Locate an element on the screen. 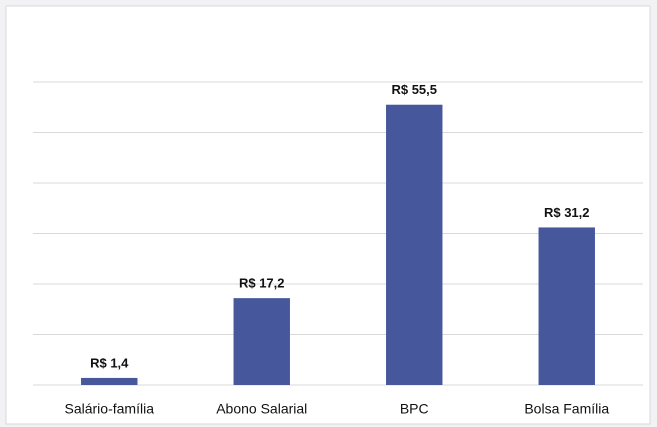 This screenshot has width=657, height=427. value-label: R$ 31,2 is located at coordinates (567, 212).